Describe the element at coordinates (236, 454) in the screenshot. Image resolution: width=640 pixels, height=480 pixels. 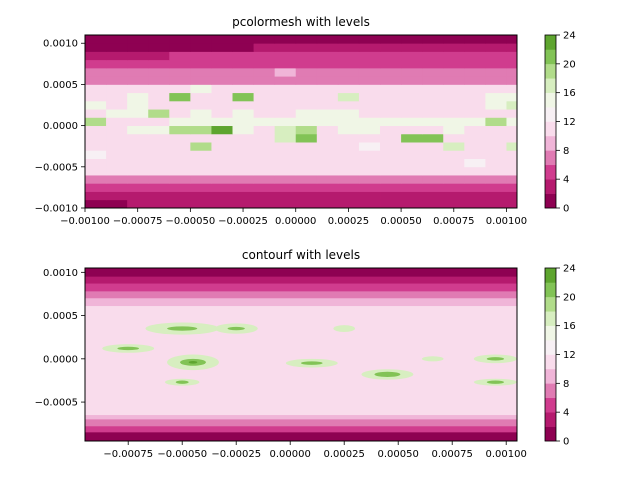
I see `x-tick-label: −0.00025` at that location.